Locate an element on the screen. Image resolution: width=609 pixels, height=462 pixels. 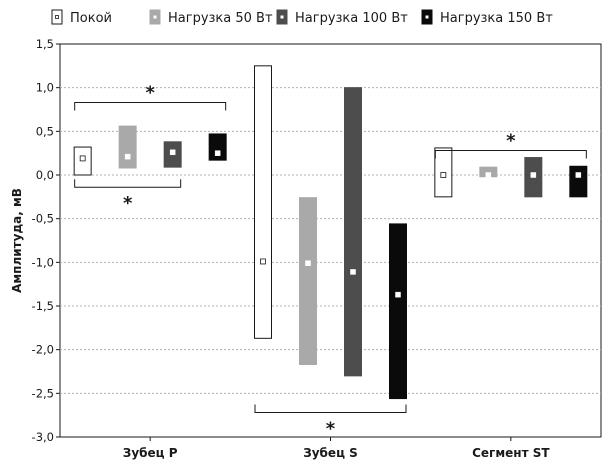
legend-label: Нагрузка 100 Вт is located at coordinates (351, 18).